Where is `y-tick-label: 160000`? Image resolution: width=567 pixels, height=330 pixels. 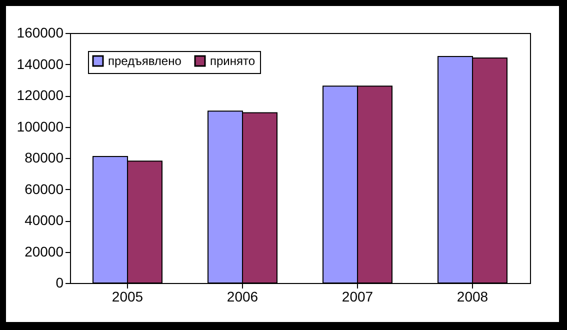
y-tick-label: 160000 is located at coordinates (40, 32).